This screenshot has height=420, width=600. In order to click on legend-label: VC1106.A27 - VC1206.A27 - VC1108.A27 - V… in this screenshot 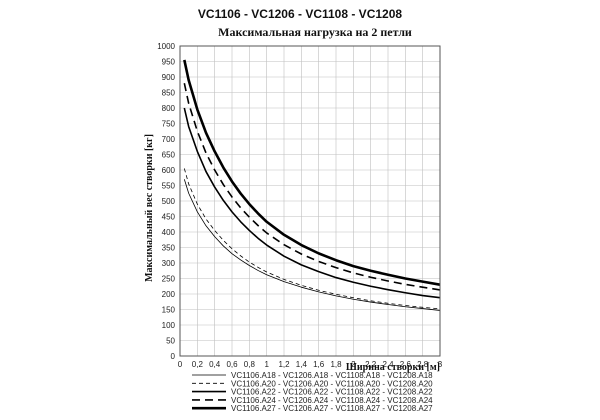, I will do `click(332, 408)`.